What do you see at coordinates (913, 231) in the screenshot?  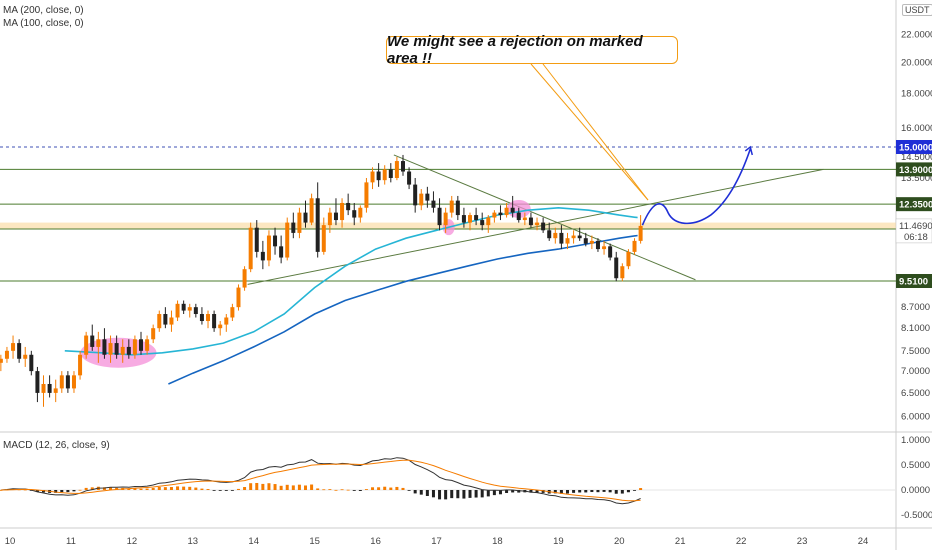 I see `current-price-badge` at bounding box center [913, 231].